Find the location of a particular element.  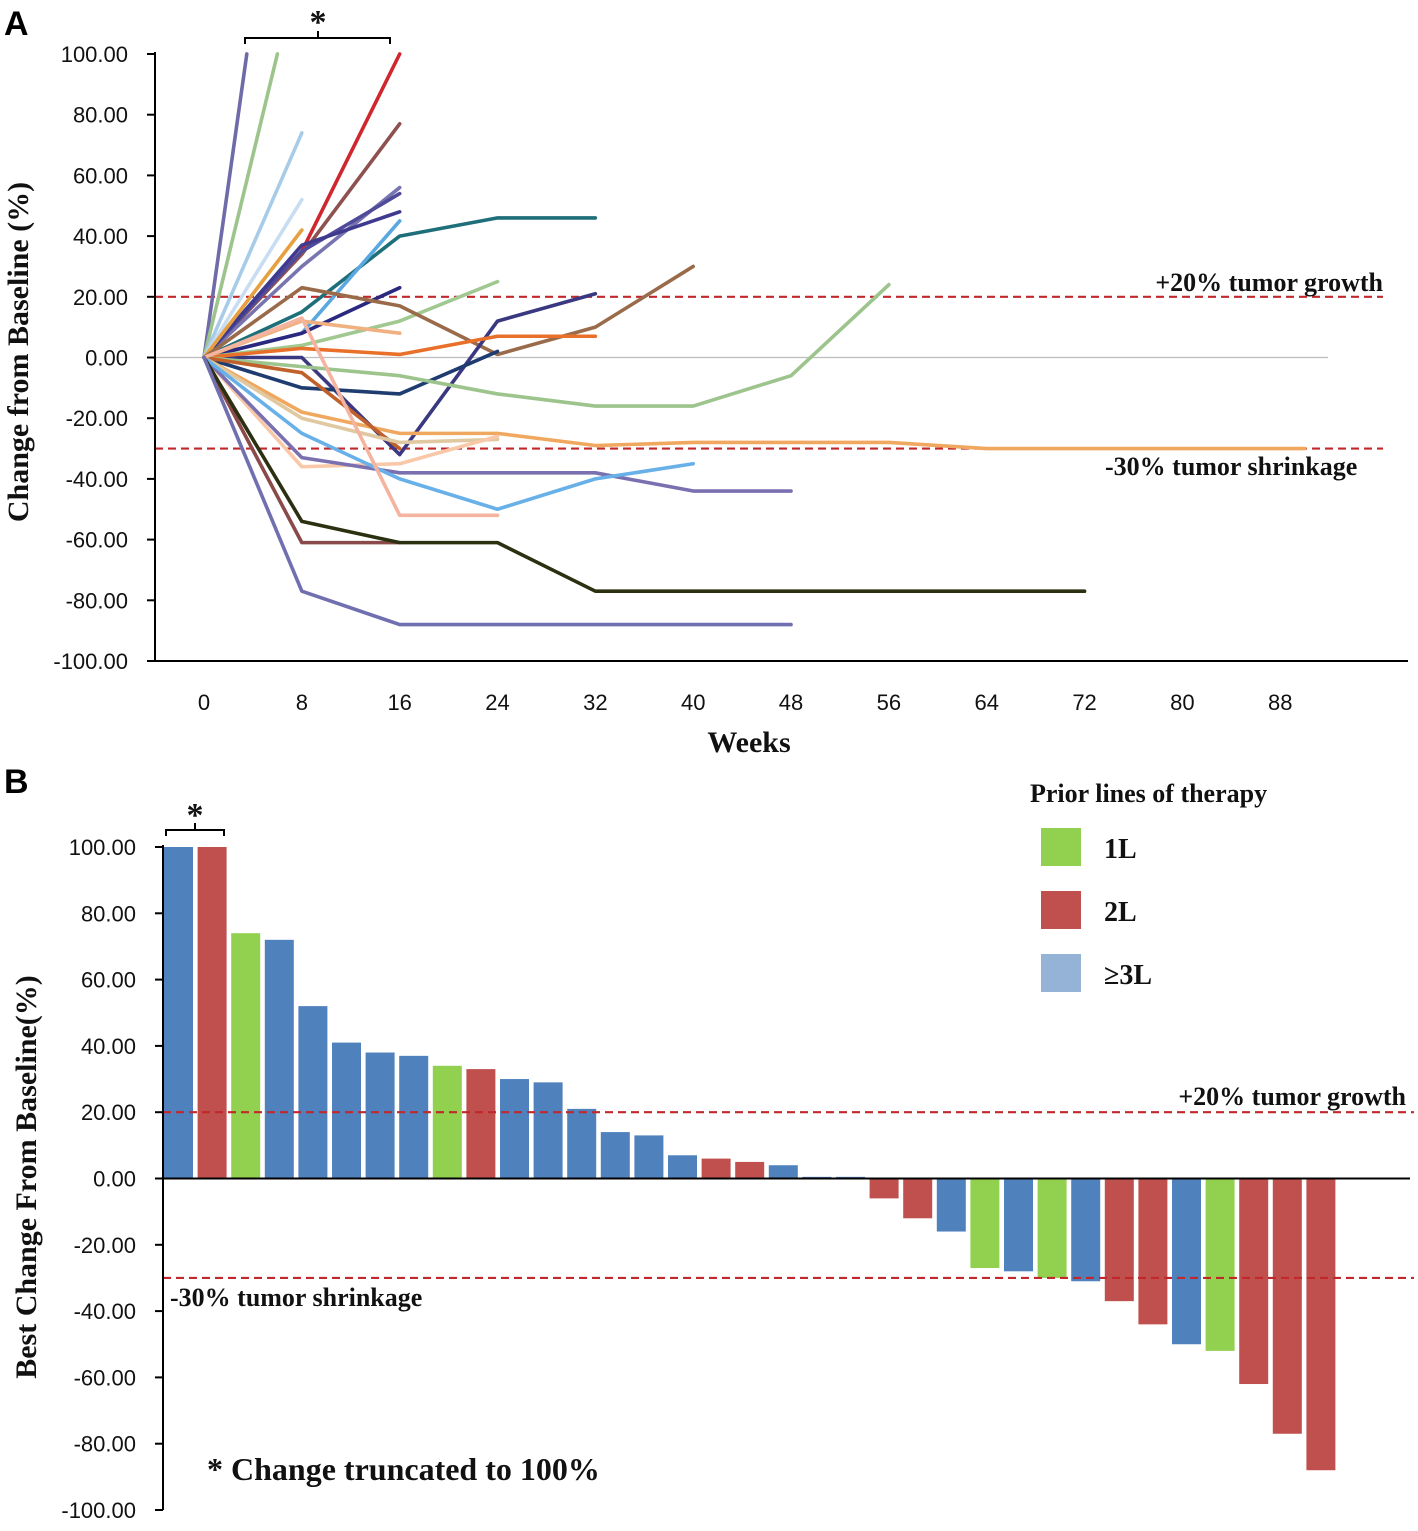

footnote: * Change truncated to 100% is located at coordinates (403, 1469).